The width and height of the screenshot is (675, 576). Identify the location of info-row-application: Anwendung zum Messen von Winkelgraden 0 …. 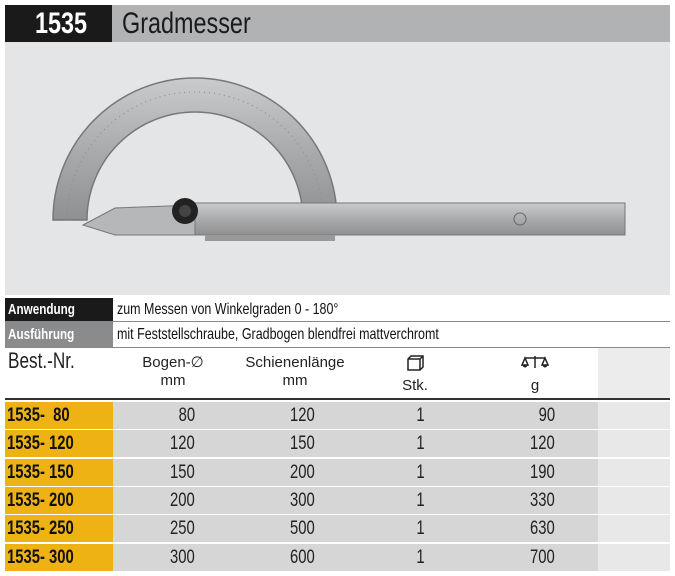
(337, 310).